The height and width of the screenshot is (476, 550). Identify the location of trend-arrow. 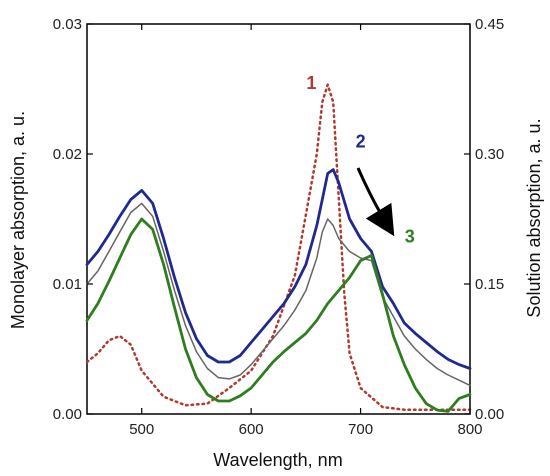
(375, 202).